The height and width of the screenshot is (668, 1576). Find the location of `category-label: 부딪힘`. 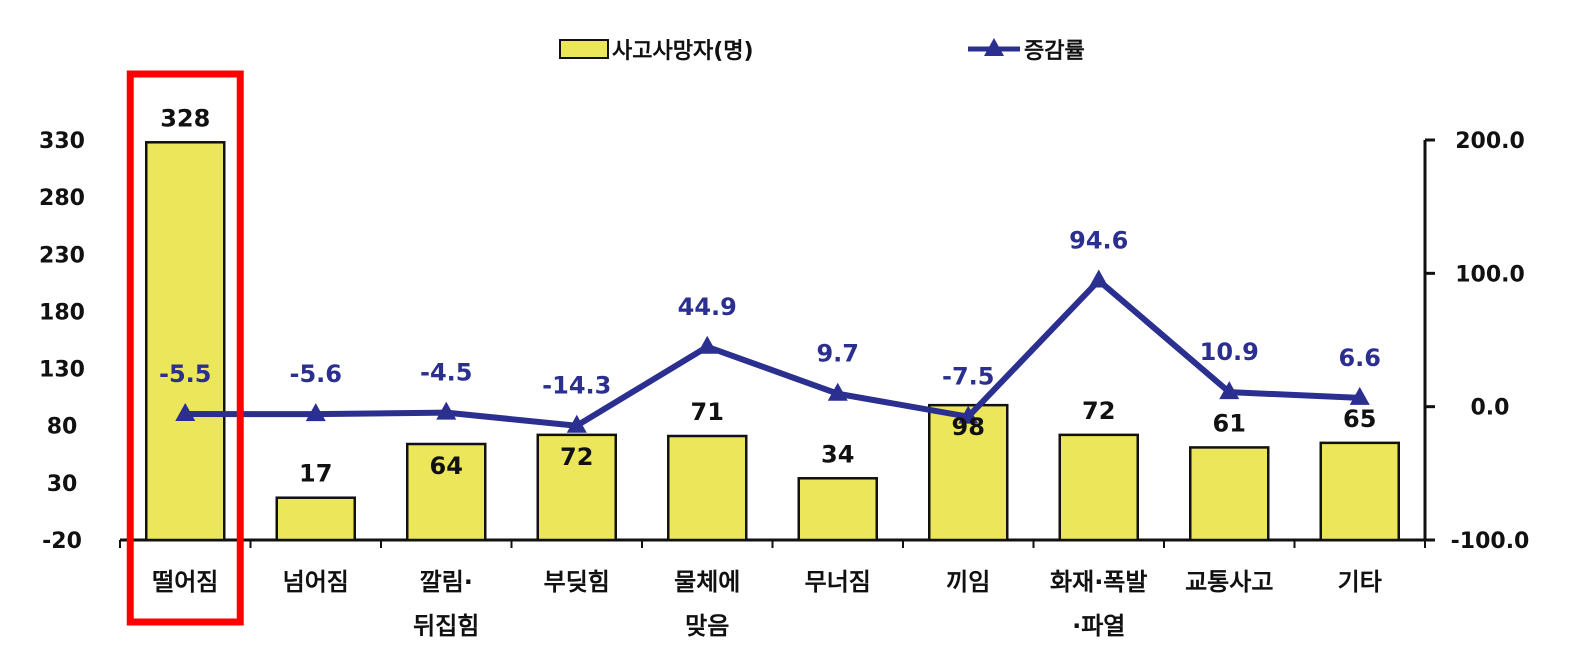

category-label: 부딪힘 is located at coordinates (577, 582).